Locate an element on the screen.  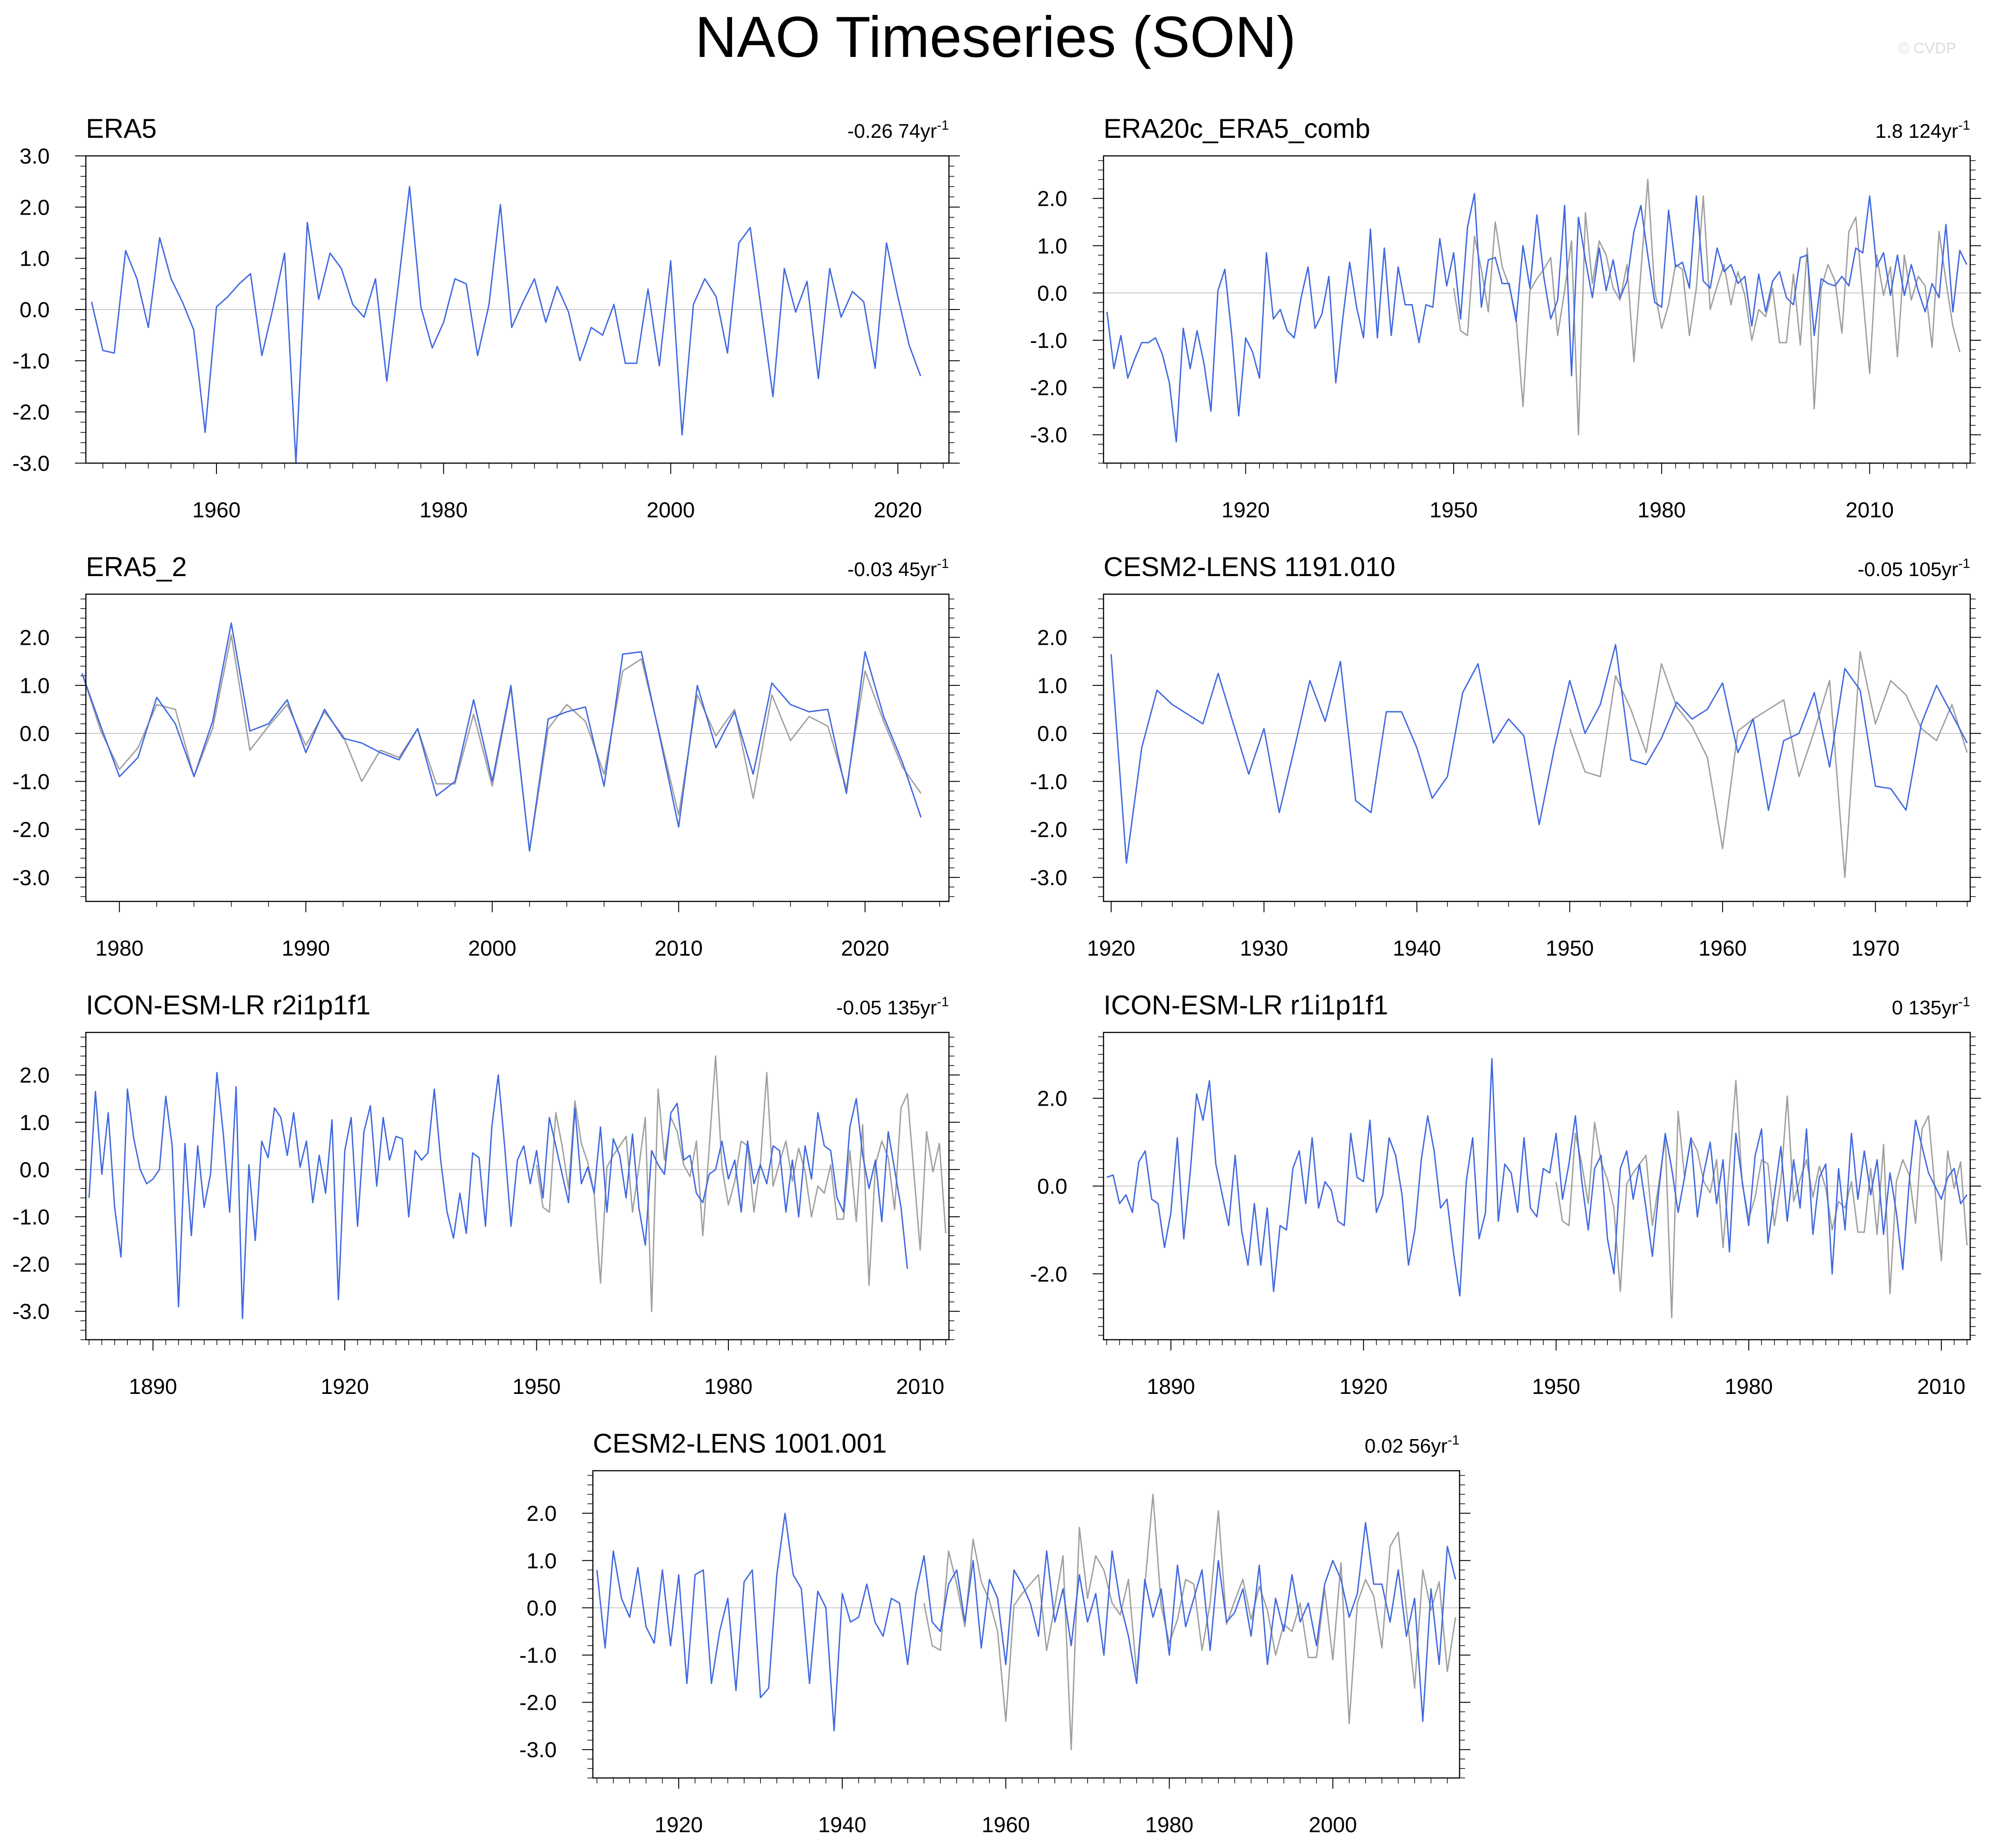
y-tick-label: 3.0 is located at coordinates (34, 157).